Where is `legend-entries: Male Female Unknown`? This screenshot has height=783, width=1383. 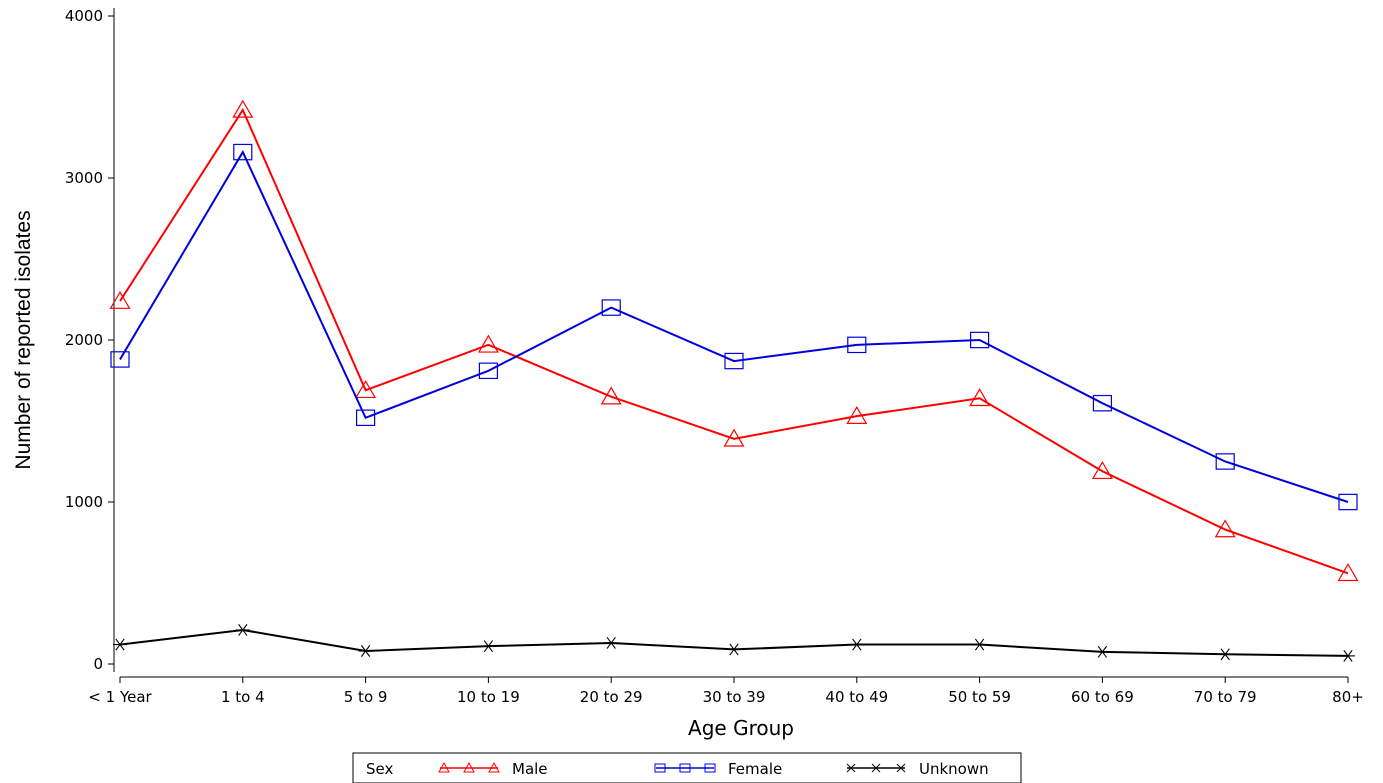 legend-entries: Male Female Unknown is located at coordinates (713, 769).